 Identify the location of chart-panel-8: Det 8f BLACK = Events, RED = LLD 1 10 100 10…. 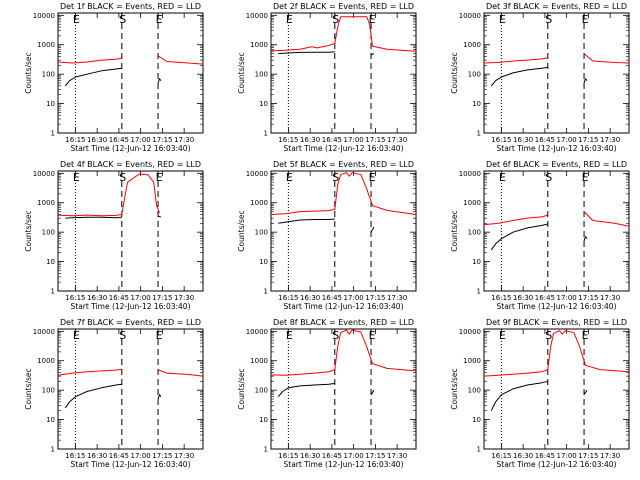
(327, 393).